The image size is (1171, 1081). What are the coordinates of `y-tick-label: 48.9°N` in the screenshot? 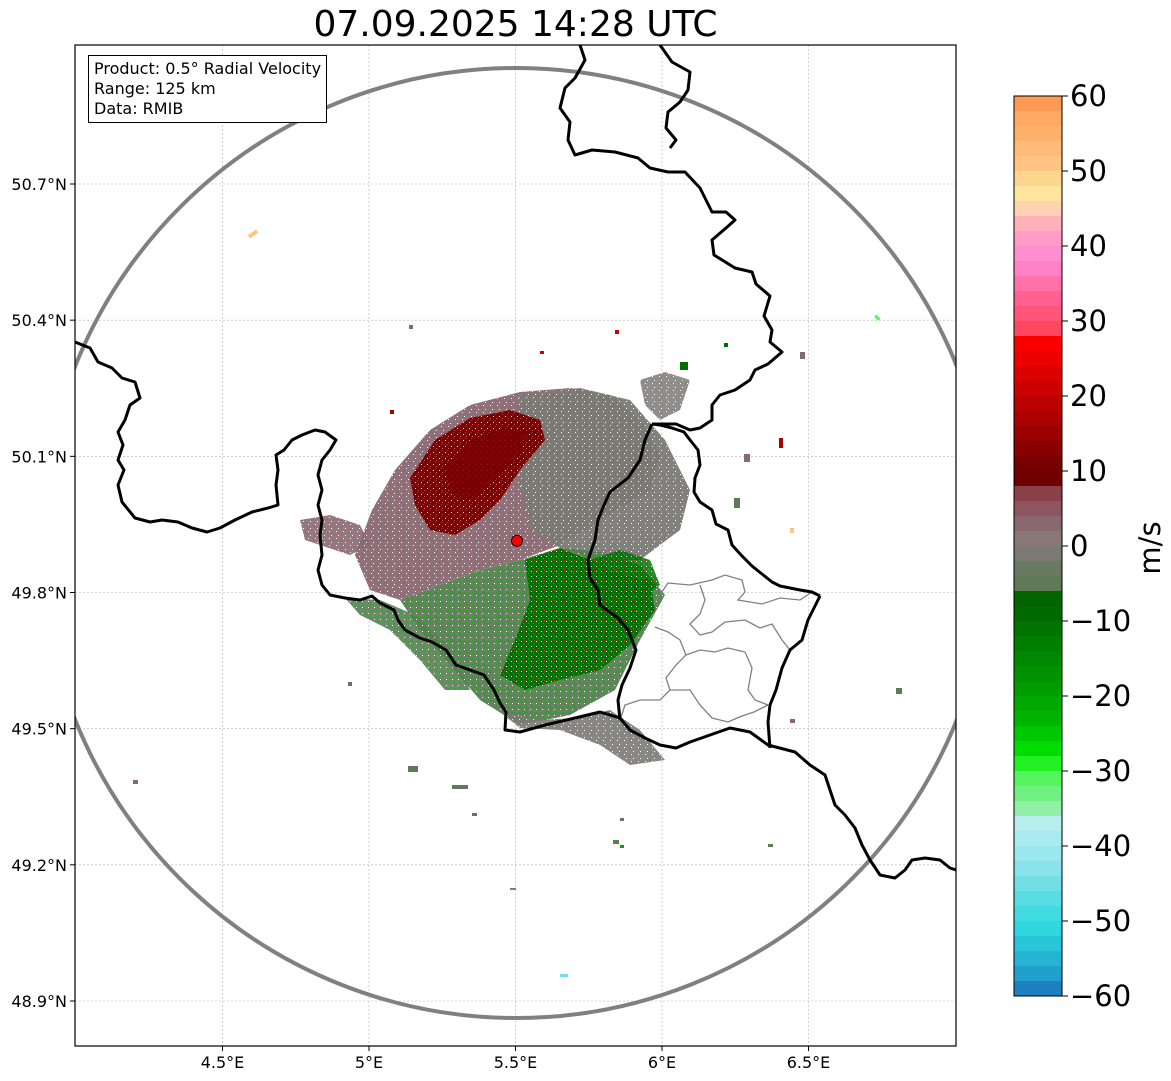 It's located at (39, 1001).